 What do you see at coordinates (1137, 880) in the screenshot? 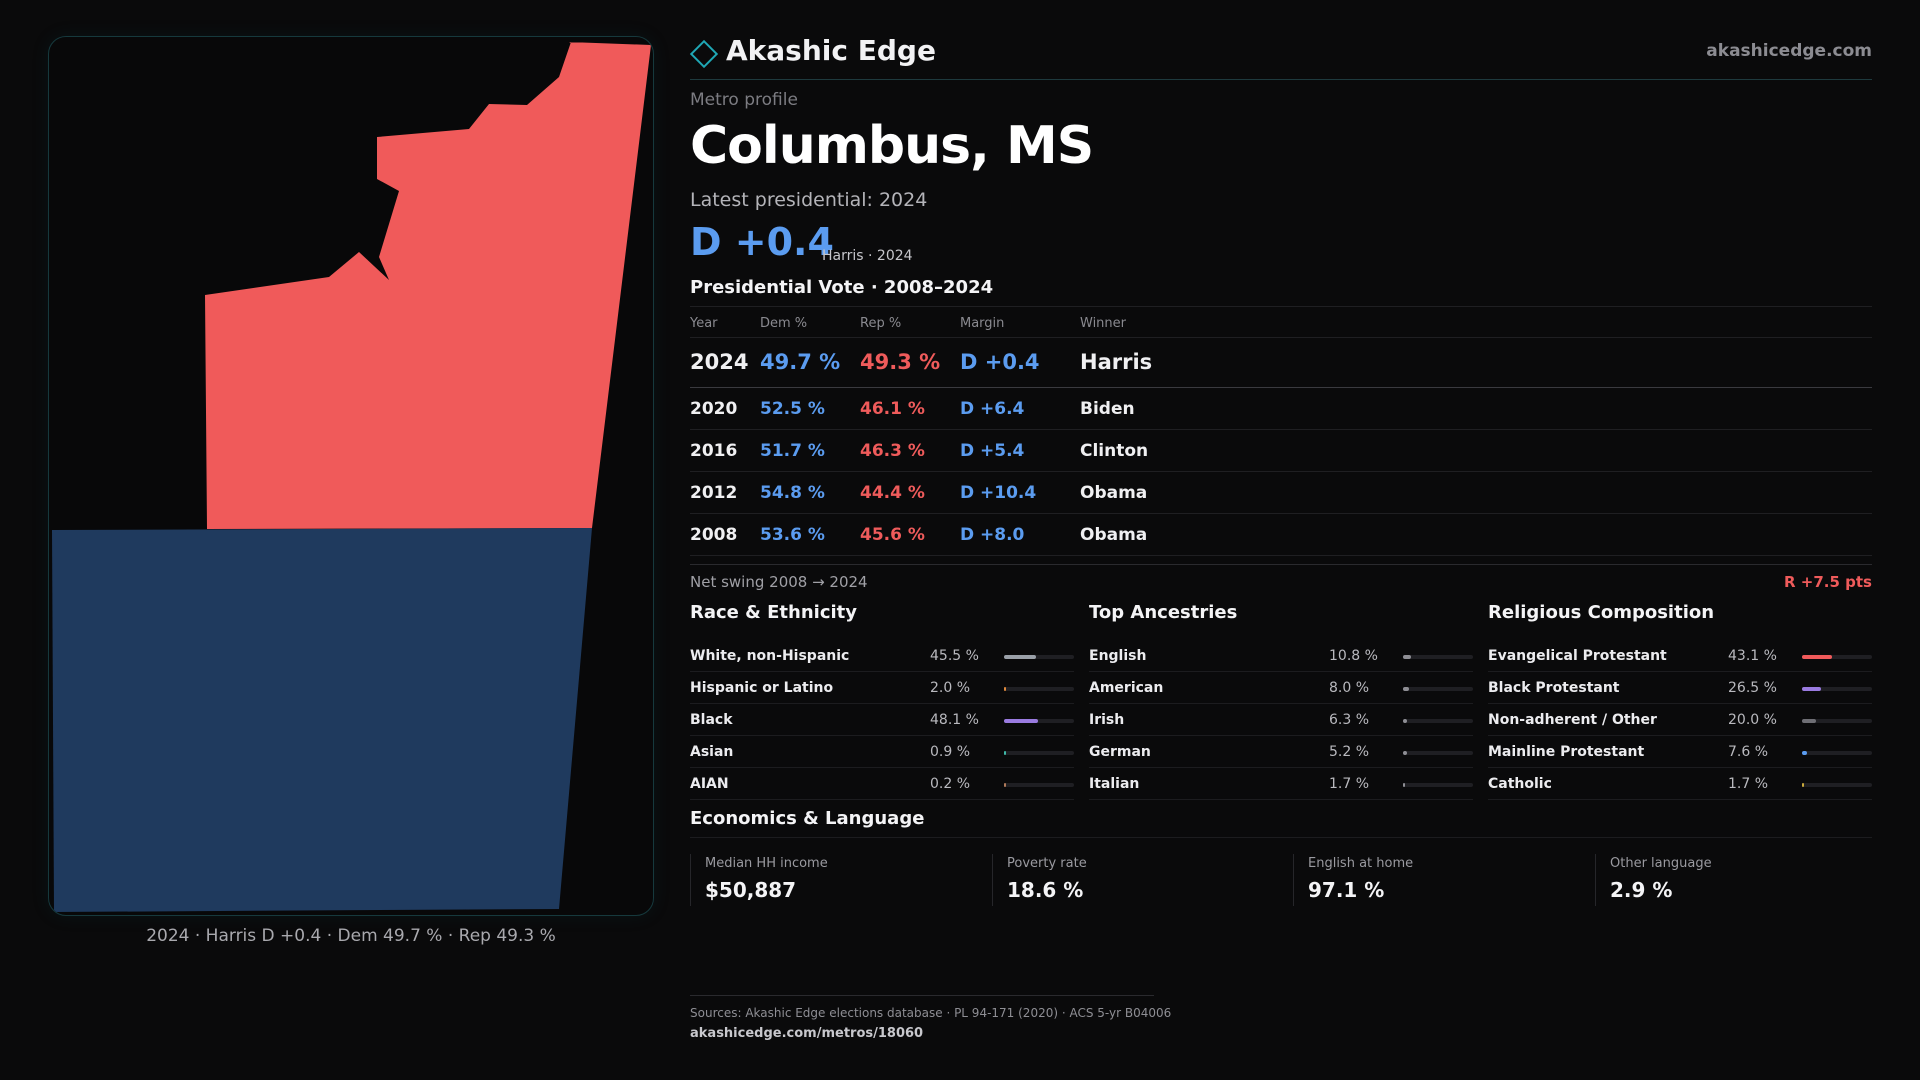
I see `econ-cell-poverty-rate: Poverty rate 18.6 %` at bounding box center [1137, 880].